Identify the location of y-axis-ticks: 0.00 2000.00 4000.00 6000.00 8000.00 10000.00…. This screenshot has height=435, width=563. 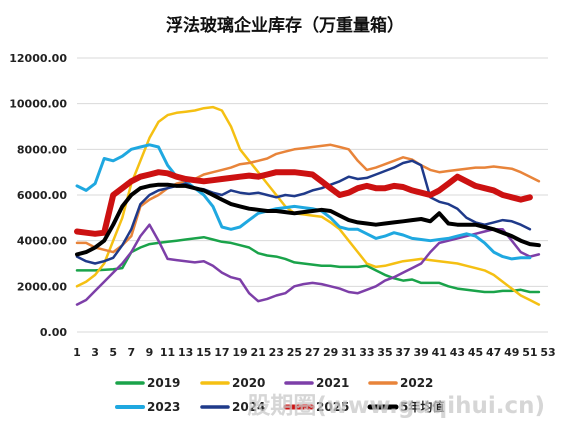
(38, 195).